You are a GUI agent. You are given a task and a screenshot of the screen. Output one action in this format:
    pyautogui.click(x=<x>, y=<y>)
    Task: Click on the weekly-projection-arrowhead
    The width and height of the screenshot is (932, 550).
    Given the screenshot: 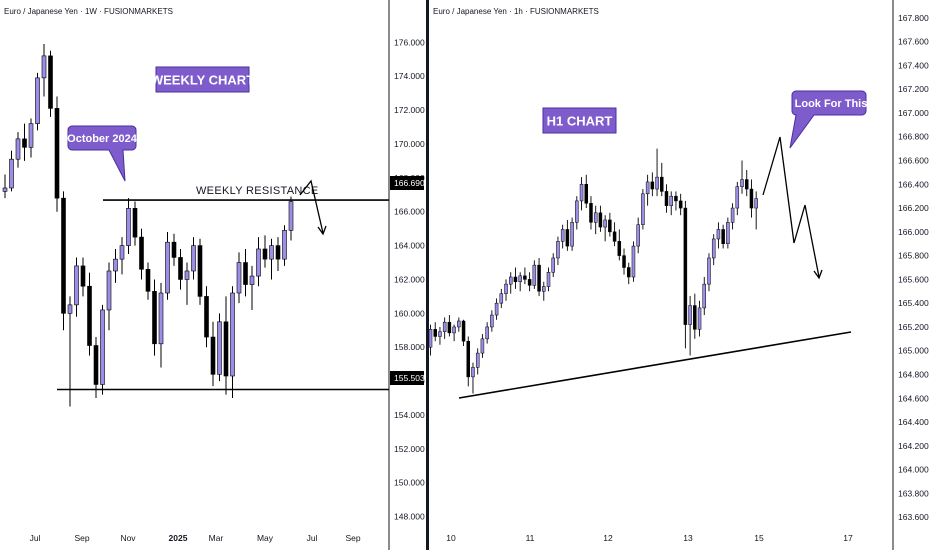 What is the action you would take?
    pyautogui.click(x=322, y=230)
    